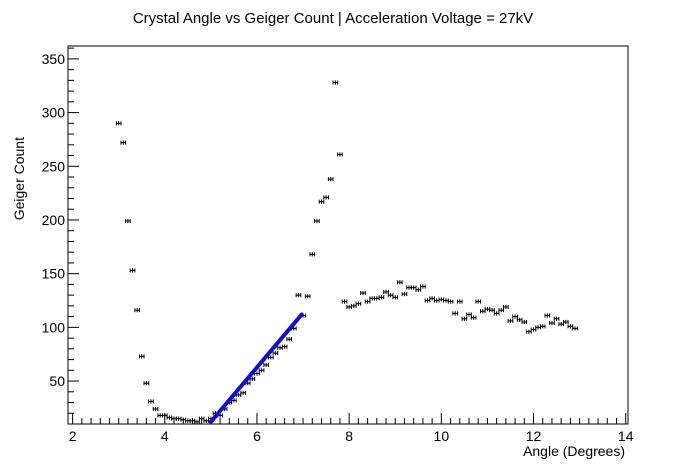  I want to click on y-axis: 50 100 150 200 250 300 350, so click(60, 236).